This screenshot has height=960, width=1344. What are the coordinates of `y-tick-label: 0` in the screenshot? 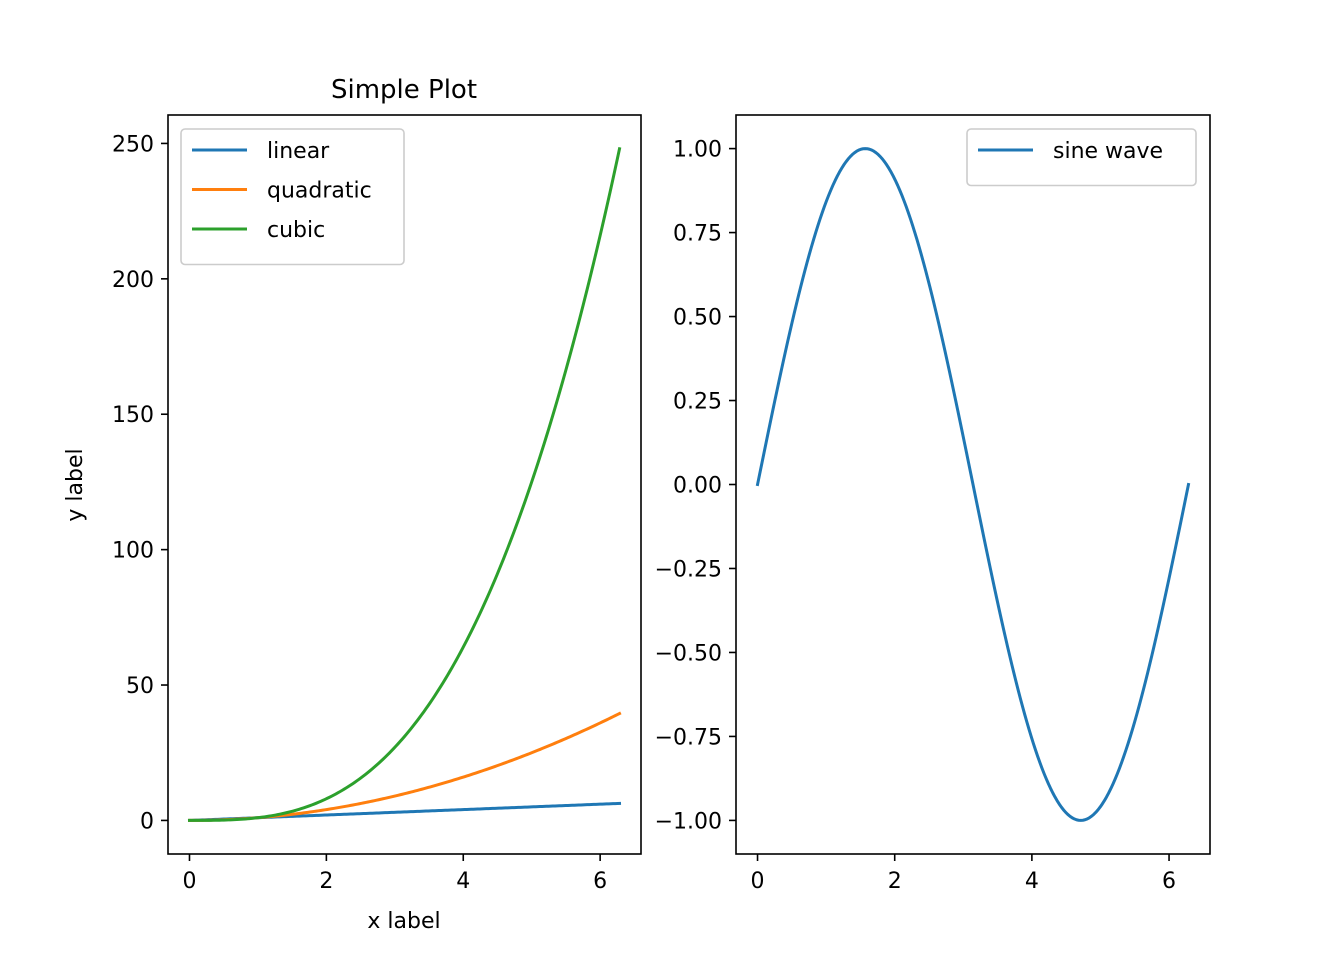 It's located at (147, 821).